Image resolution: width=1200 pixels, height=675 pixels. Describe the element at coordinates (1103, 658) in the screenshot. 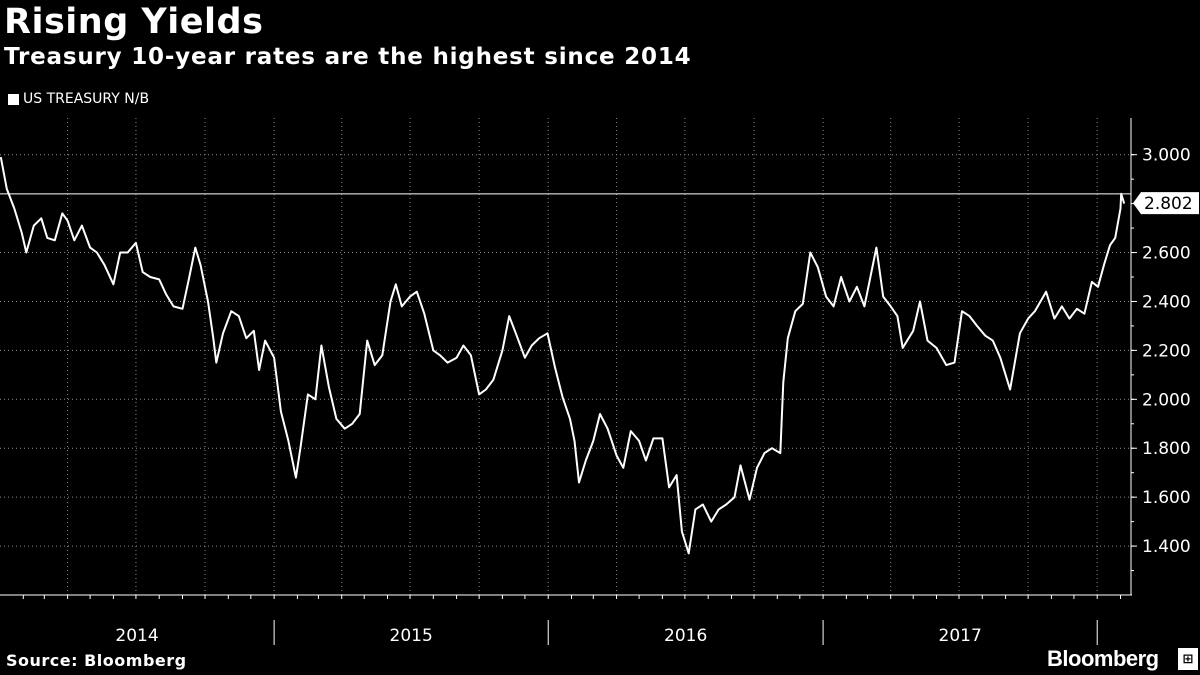

I see `brand-logo: Bloomberg` at that location.